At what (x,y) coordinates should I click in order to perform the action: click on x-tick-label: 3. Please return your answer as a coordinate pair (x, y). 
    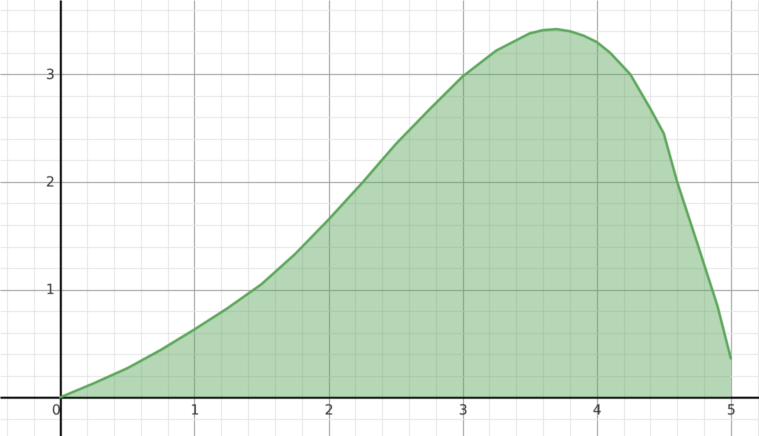
    Looking at the image, I should click on (463, 410).